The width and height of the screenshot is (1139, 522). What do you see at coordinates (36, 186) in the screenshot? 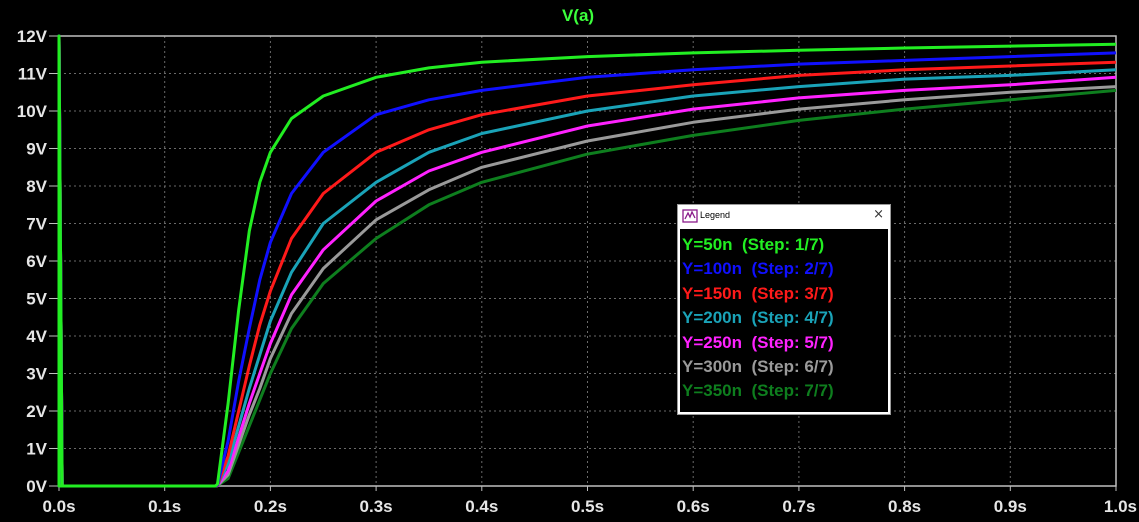
I see `y-tick-label: 8V` at bounding box center [36, 186].